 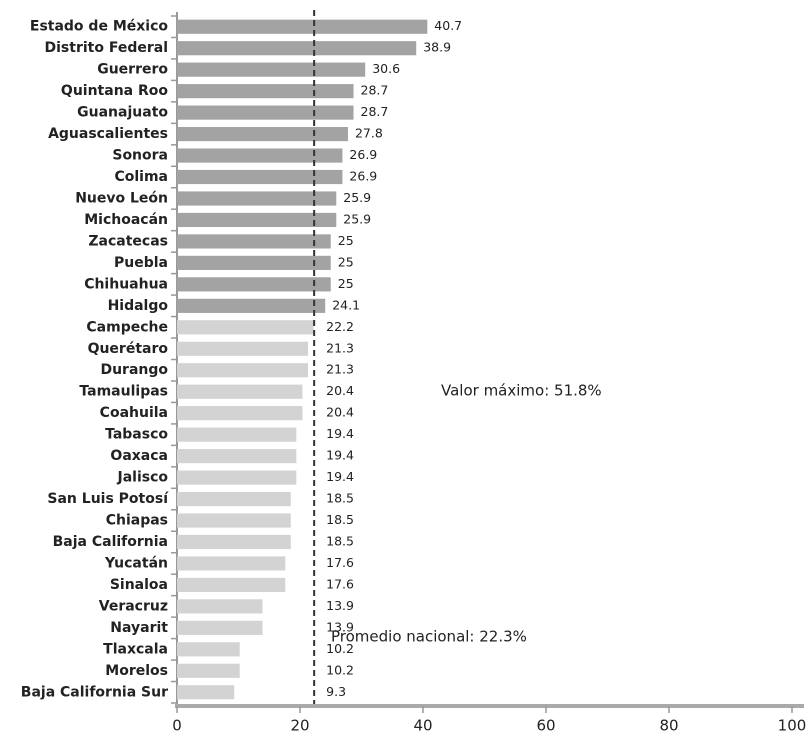 I want to click on category-label: Distrito Federal, so click(x=107, y=48).